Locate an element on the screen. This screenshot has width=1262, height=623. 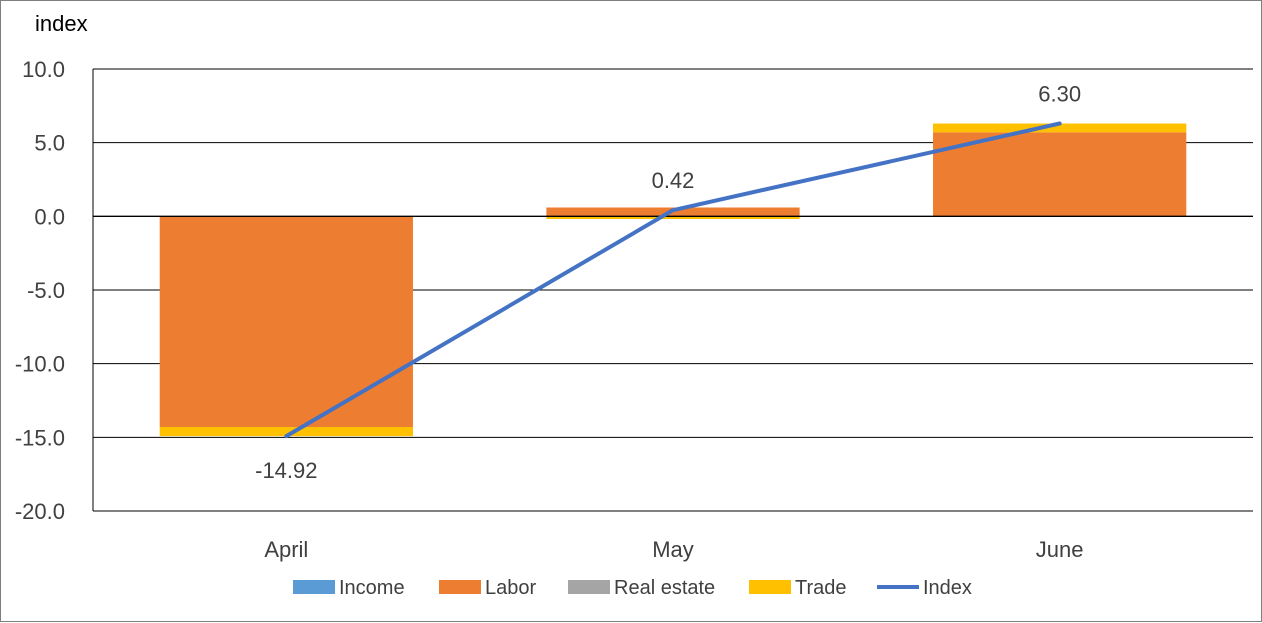
x-category-label: April is located at coordinates (286, 549).